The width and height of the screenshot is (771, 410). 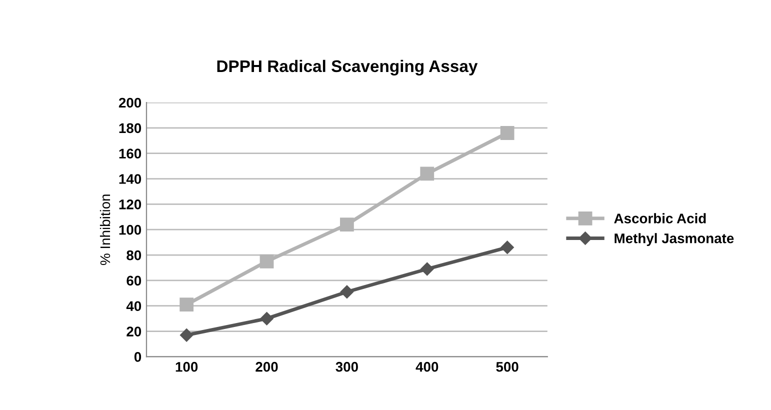 I want to click on x-tick-label: 400, so click(x=427, y=367).